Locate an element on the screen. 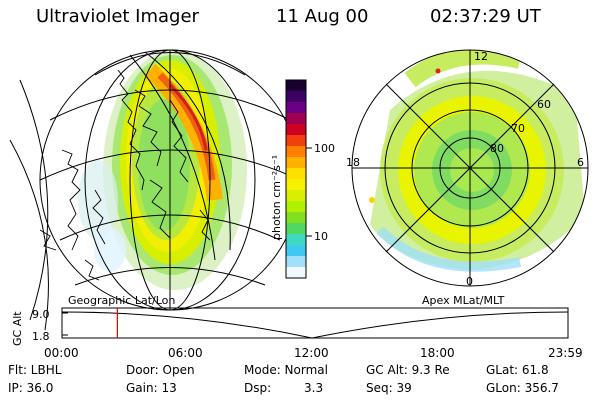  mode-info: Mode: Normal is located at coordinates (286, 370).